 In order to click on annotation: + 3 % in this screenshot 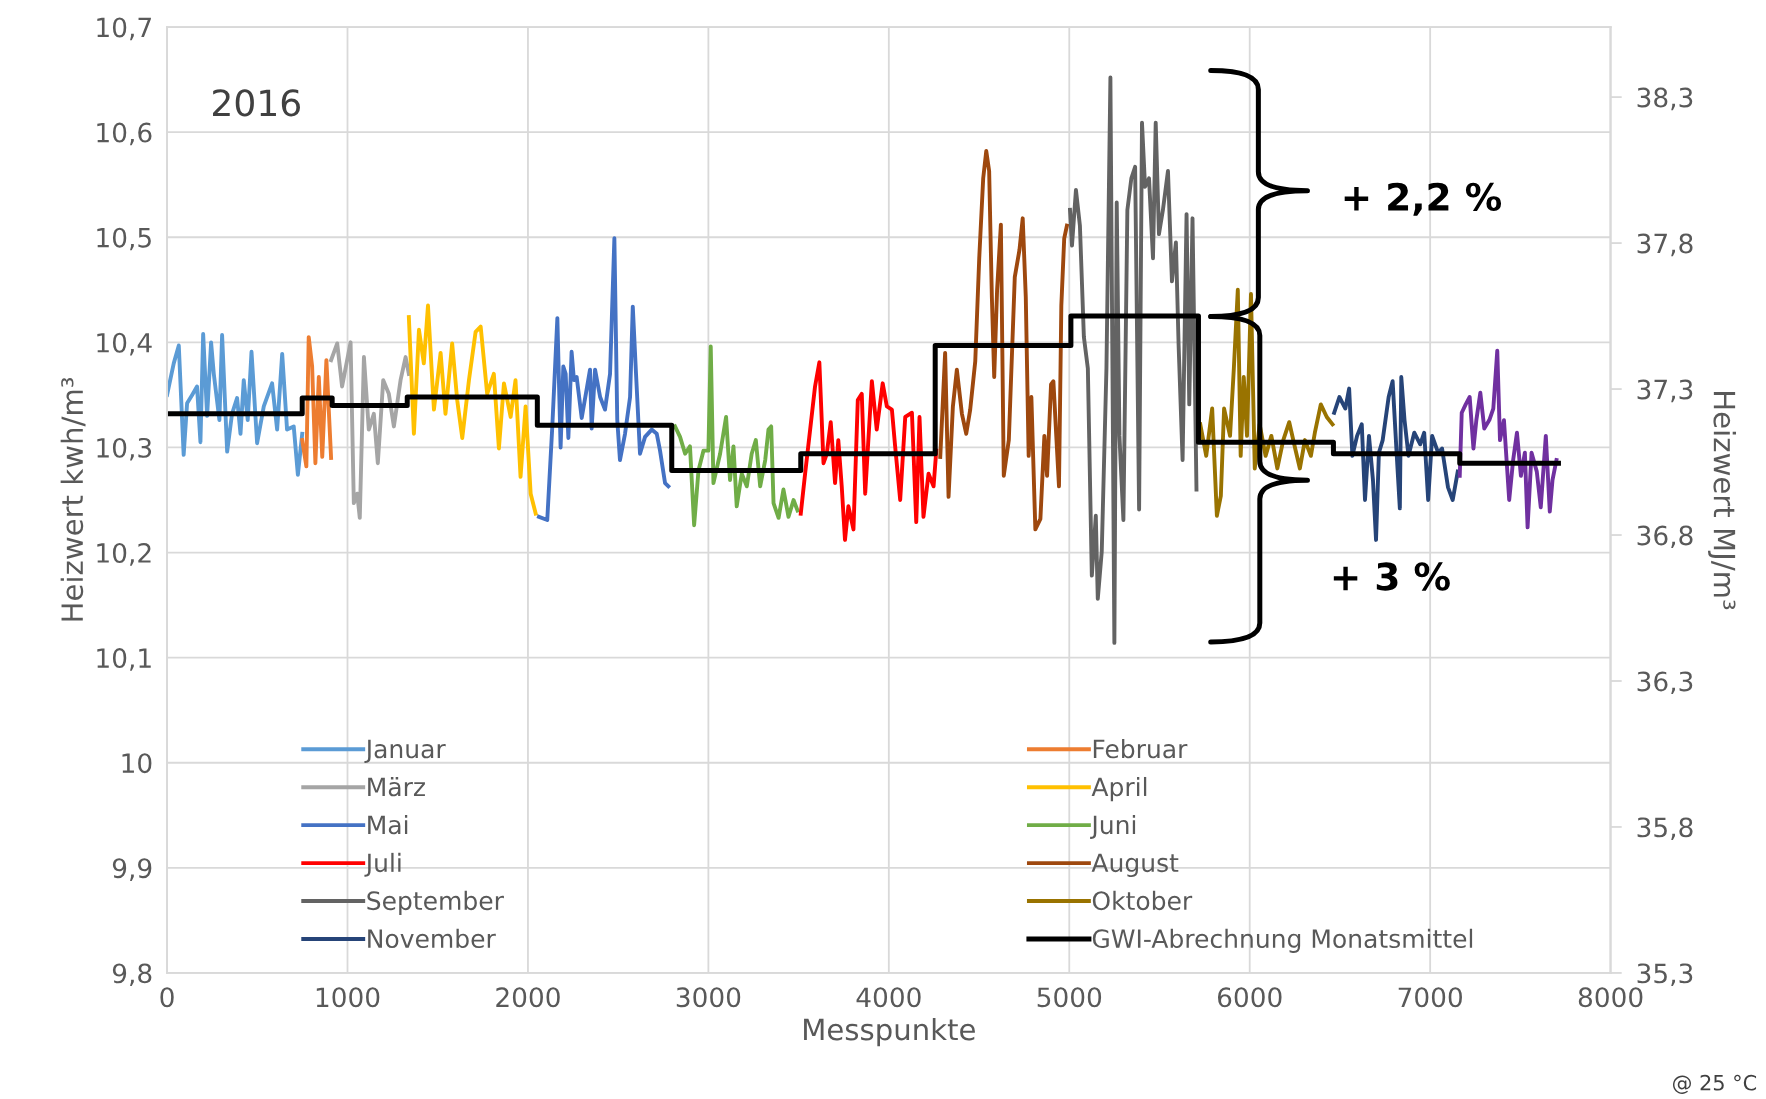, I will do `click(1391, 576)`.